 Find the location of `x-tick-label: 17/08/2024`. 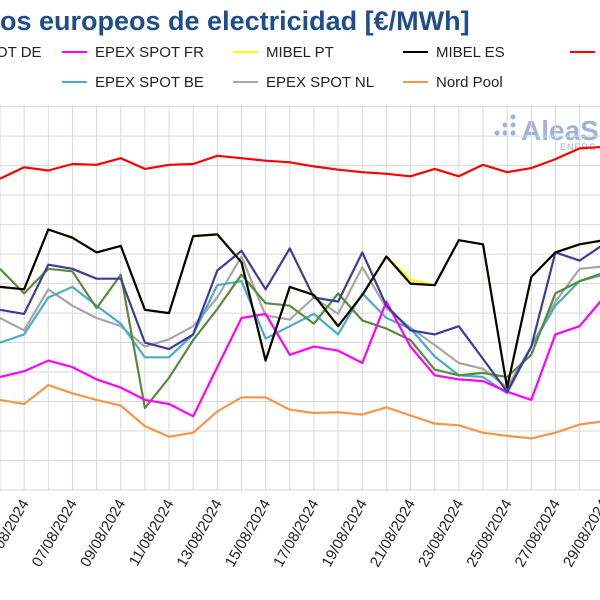

x-tick-label: 17/08/2024 is located at coordinates (296, 534).